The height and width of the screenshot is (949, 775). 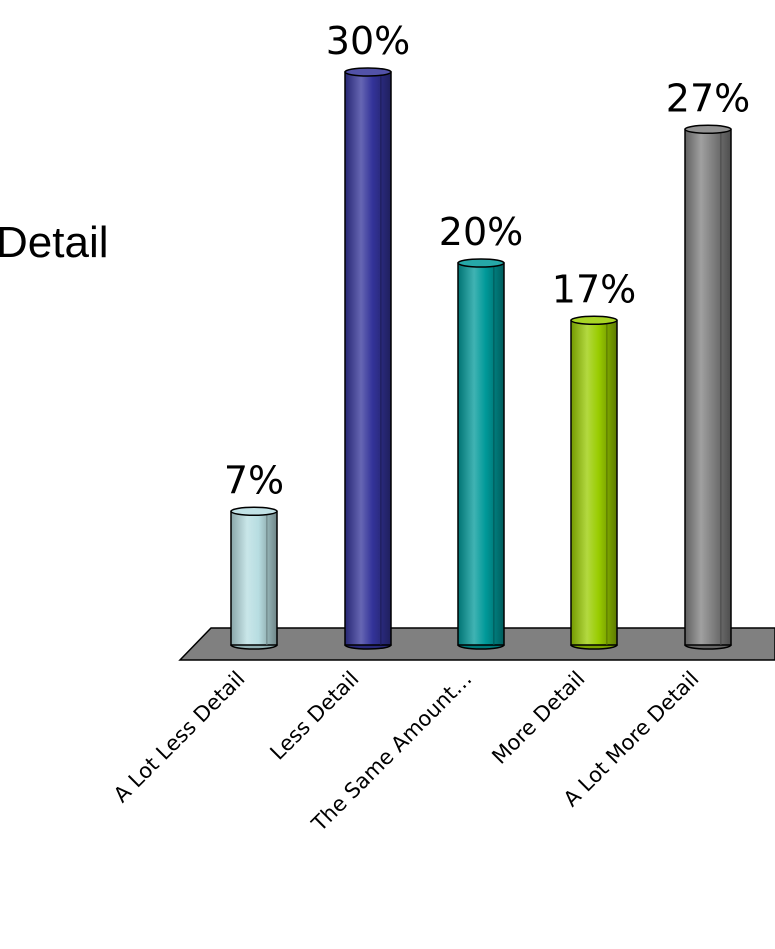 I want to click on data-label: 30%, so click(x=368, y=41).